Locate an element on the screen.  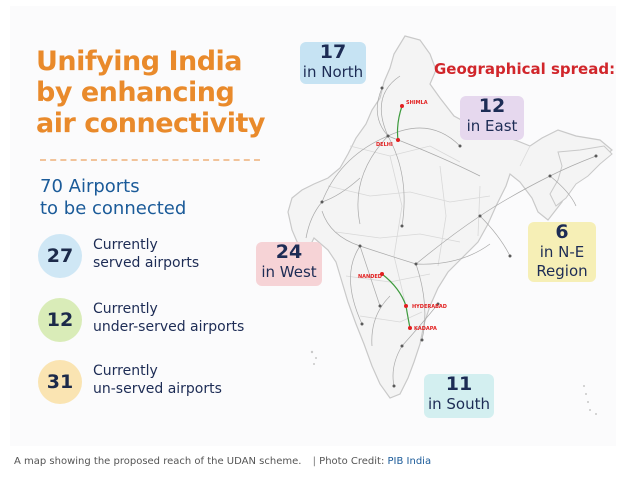
region-west-box: 24 in West is located at coordinates (289, 264).